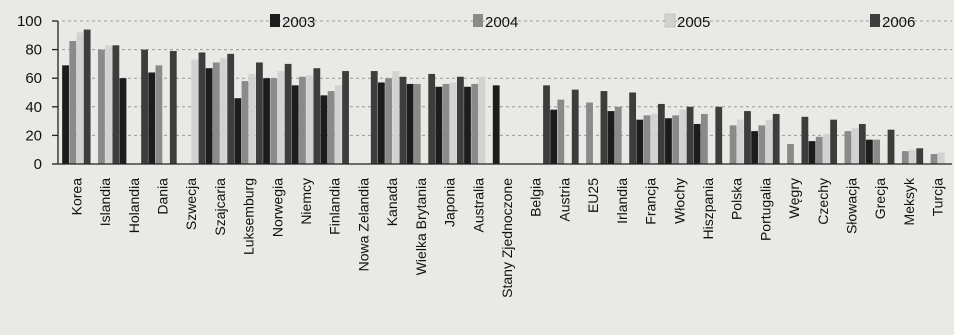 The width and height of the screenshot is (954, 335). Describe the element at coordinates (852, 206) in the screenshot. I see `x-tick-label: Słowacja` at that location.